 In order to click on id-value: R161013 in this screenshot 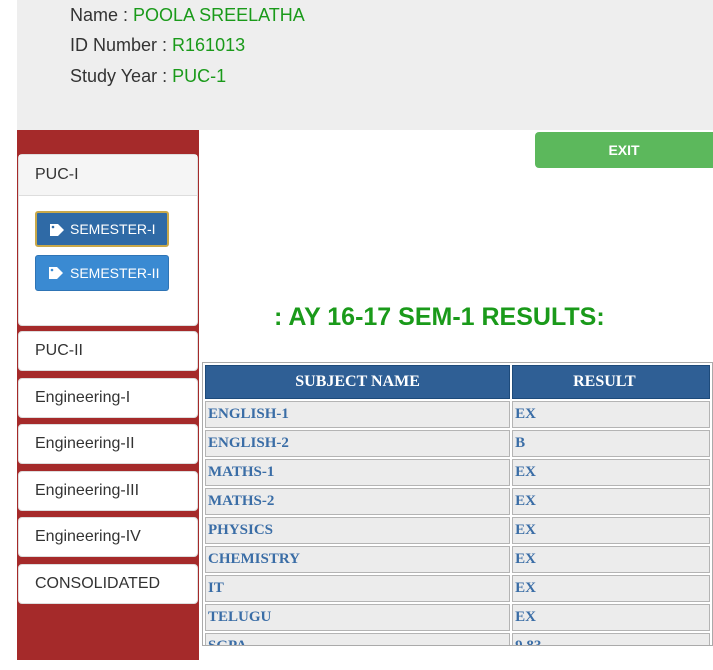, I will do `click(209, 45)`.